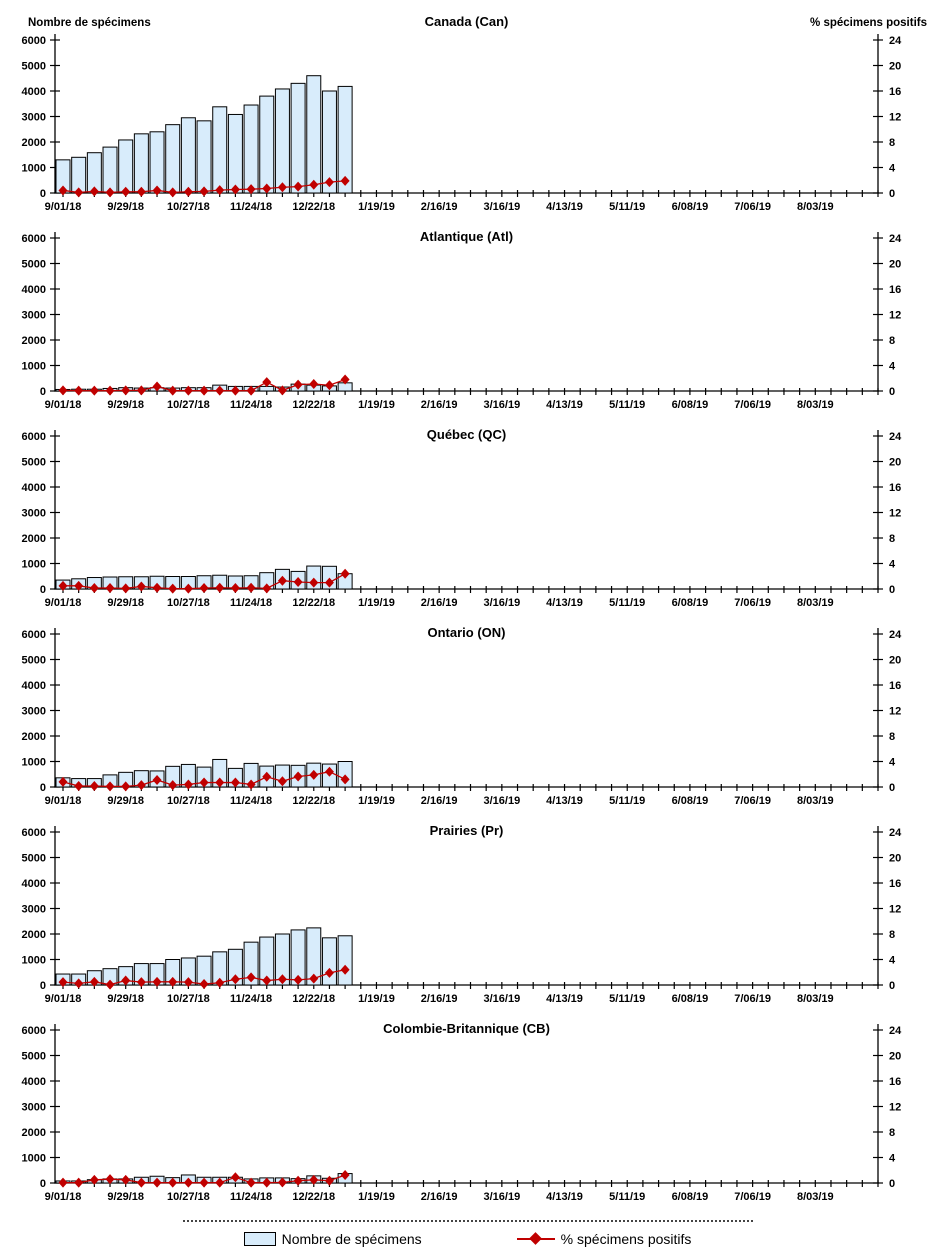 This screenshot has width=935, height=1257. What do you see at coordinates (467, 1231) in the screenshot?
I see `legend: Nombre de spécimens % spécimens positifs` at bounding box center [467, 1231].